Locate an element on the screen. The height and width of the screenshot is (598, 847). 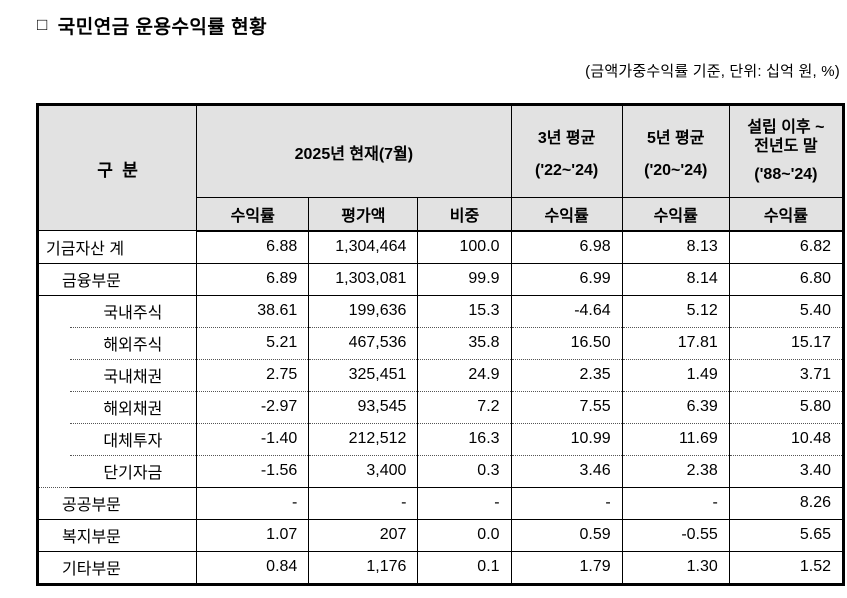
cell-weight: 0.1 is located at coordinates (464, 567).